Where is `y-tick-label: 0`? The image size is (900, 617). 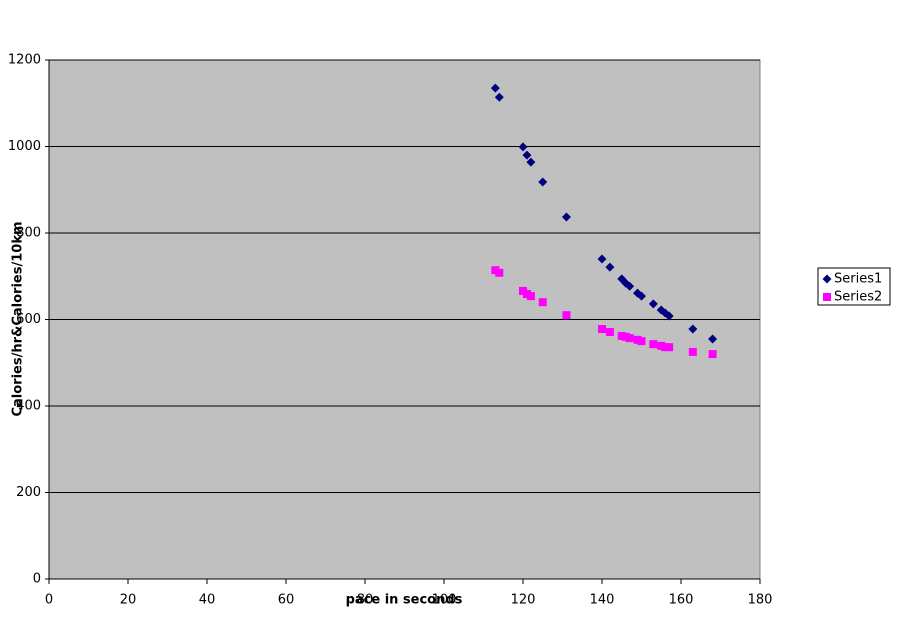
y-tick-label: 0 is located at coordinates (37, 579).